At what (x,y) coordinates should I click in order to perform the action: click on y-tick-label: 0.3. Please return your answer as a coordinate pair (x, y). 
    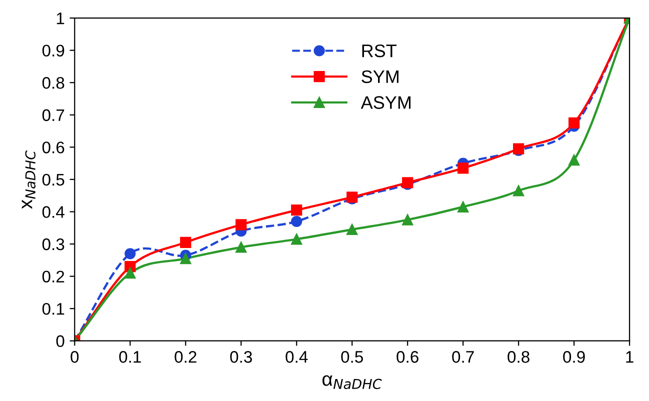
    Looking at the image, I should click on (53, 244).